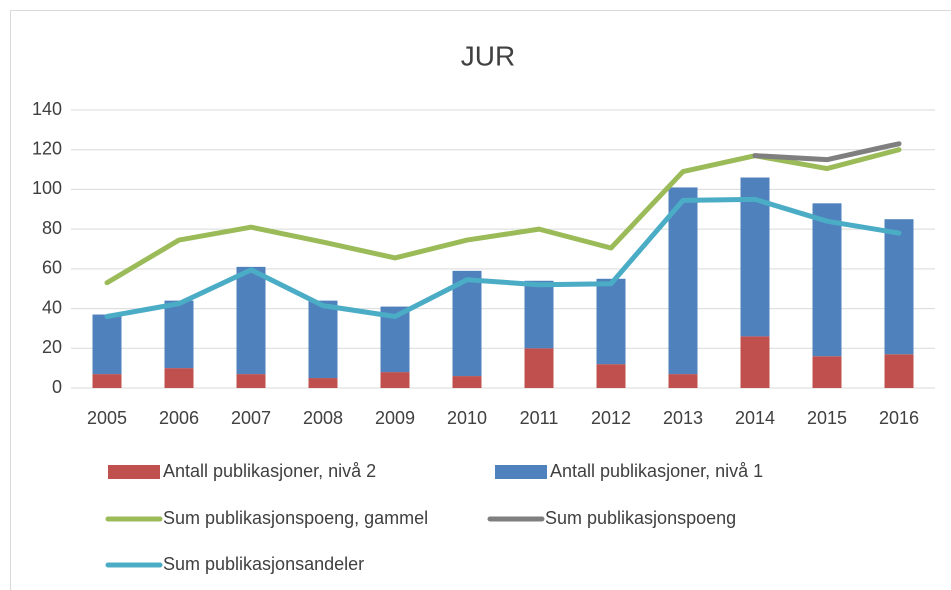 This screenshot has width=951, height=590. I want to click on x-tick-label: 2006, so click(179, 418).